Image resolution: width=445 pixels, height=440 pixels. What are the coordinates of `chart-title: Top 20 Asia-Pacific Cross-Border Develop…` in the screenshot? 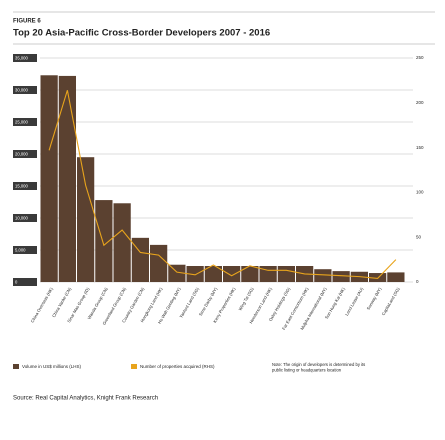 It's located at (141, 33).